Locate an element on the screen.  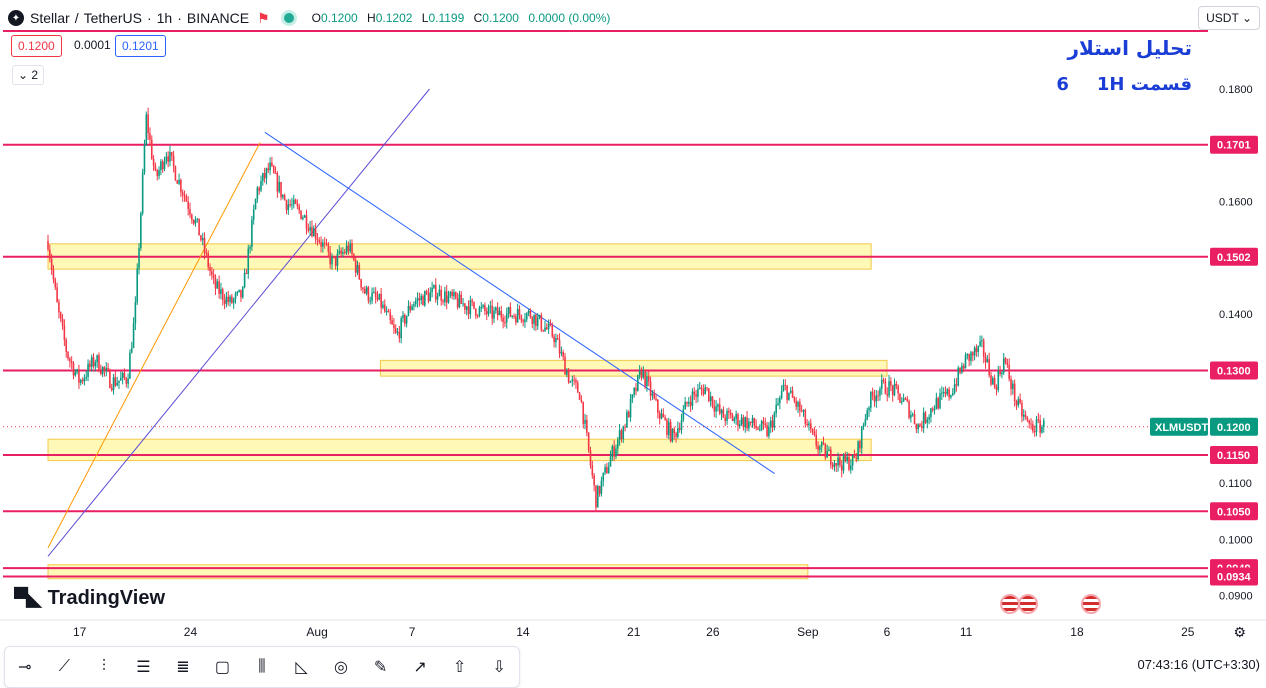
price-level-label: 0.1150 is located at coordinates (1233, 456).